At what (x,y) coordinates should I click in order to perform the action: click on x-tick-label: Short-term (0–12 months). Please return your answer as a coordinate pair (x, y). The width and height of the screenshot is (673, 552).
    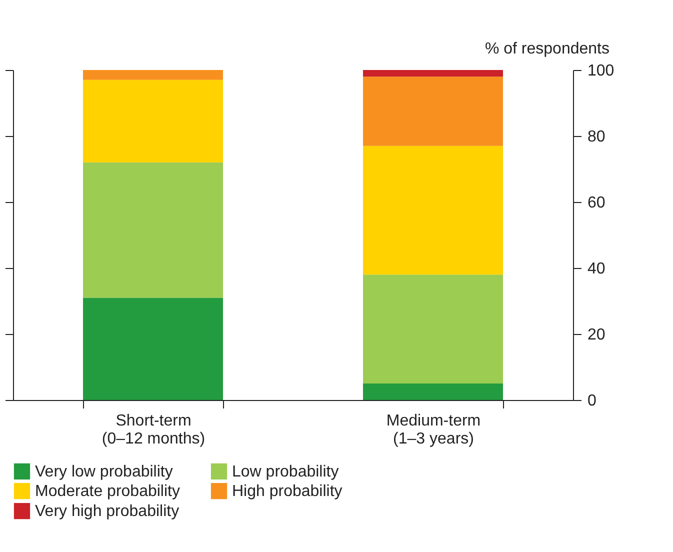
    Looking at the image, I should click on (154, 430).